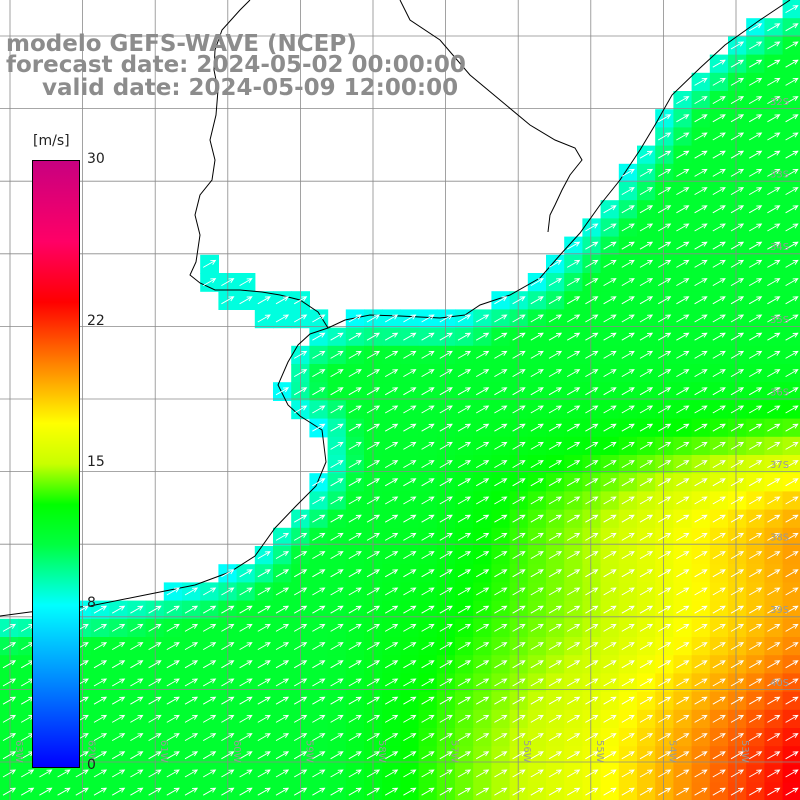 The height and width of the screenshot is (800, 800). What do you see at coordinates (96, 320) in the screenshot?
I see `colorbar-tick-label: 22` at bounding box center [96, 320].